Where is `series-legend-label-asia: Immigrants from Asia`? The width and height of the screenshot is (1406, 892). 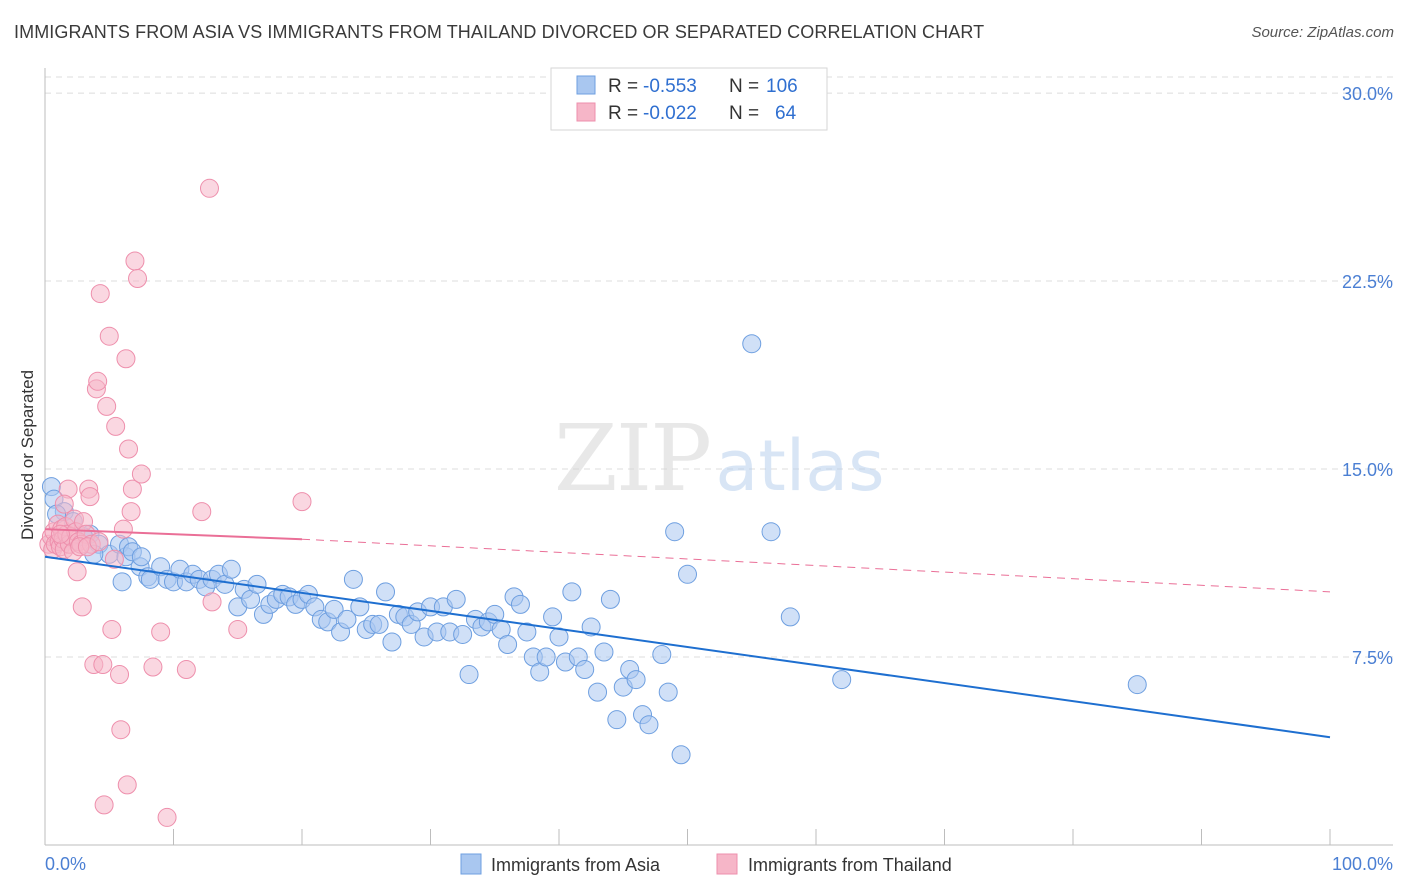
series-legend-label-asia: Immigrants from Asia is located at coordinates (576, 865).